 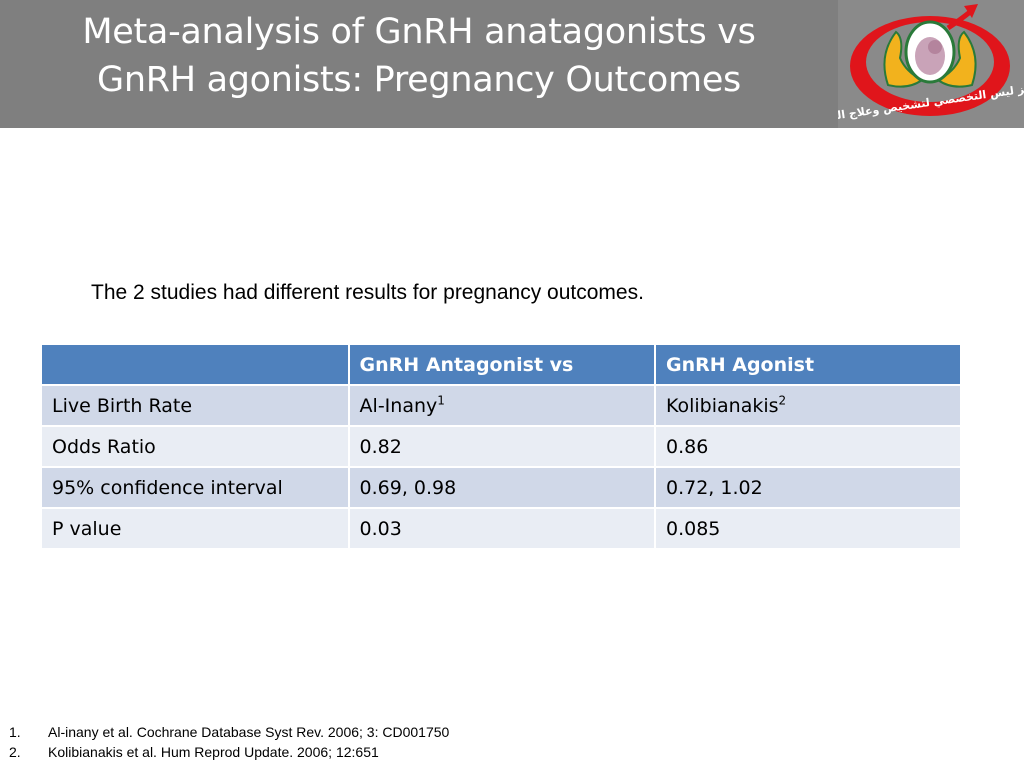 I want to click on cell-antagonist: 0.03, so click(x=501, y=528).